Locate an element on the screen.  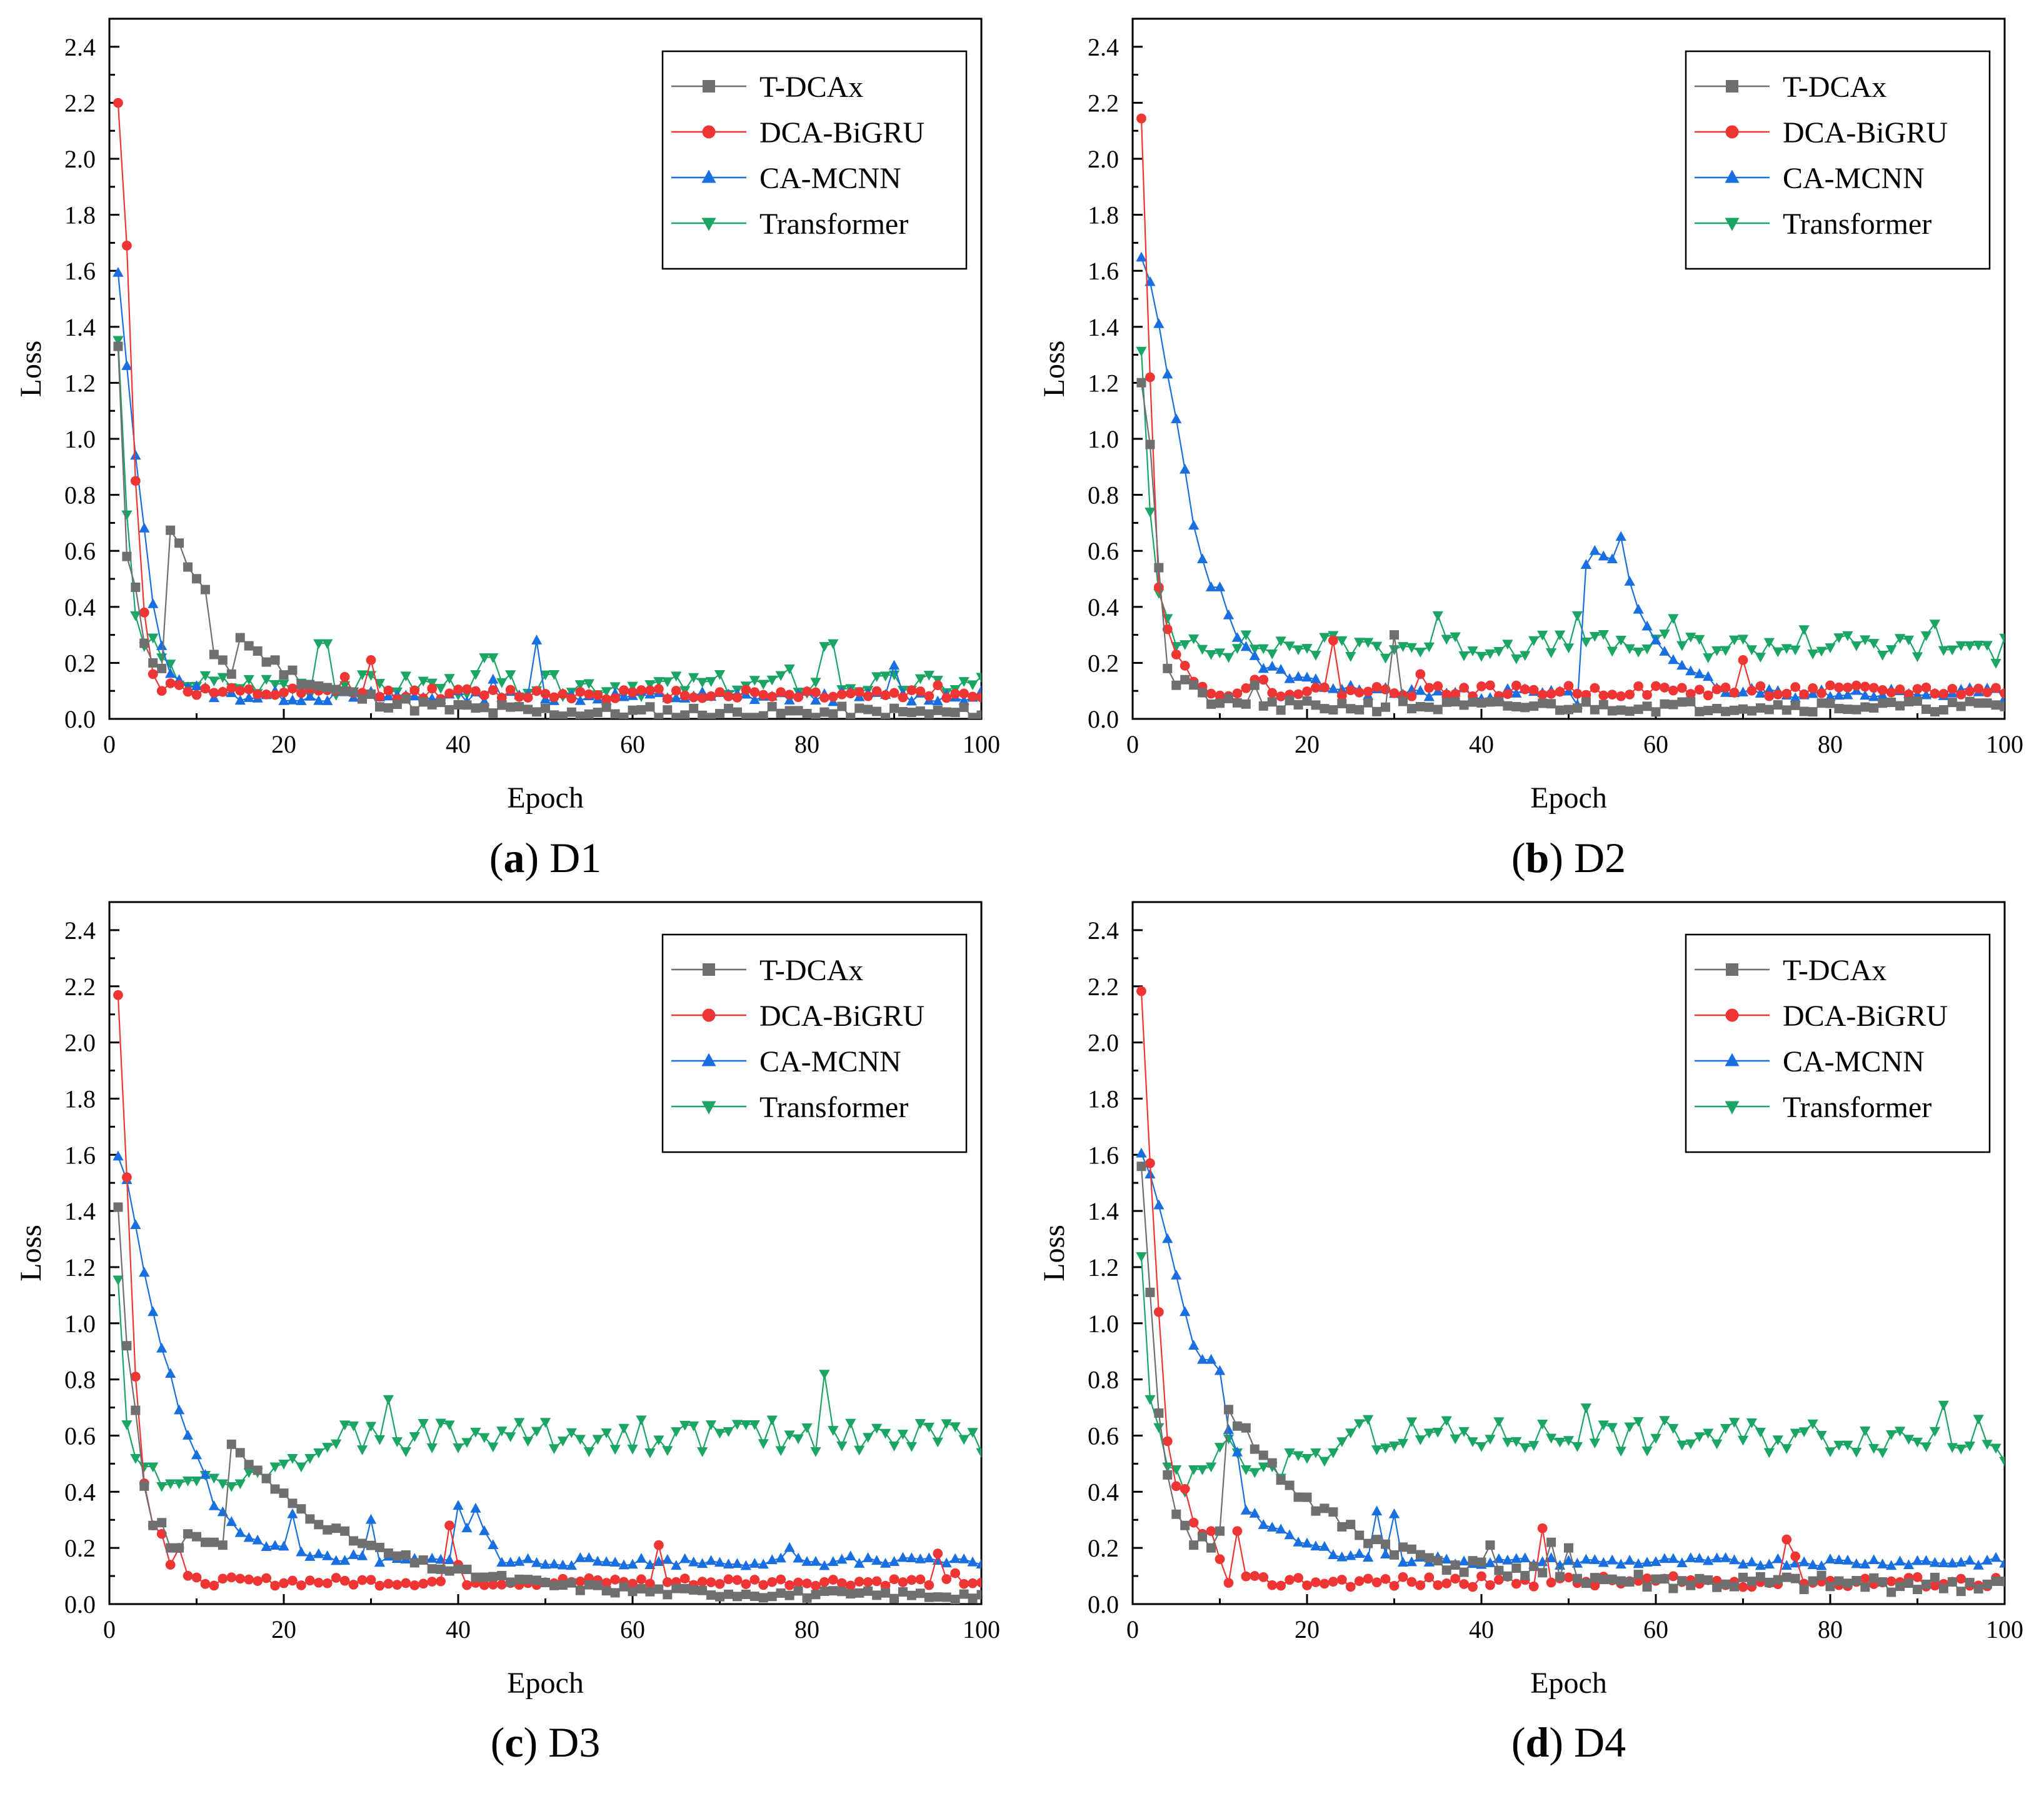
legend-label-transformer: Transformer is located at coordinates (833, 1107).